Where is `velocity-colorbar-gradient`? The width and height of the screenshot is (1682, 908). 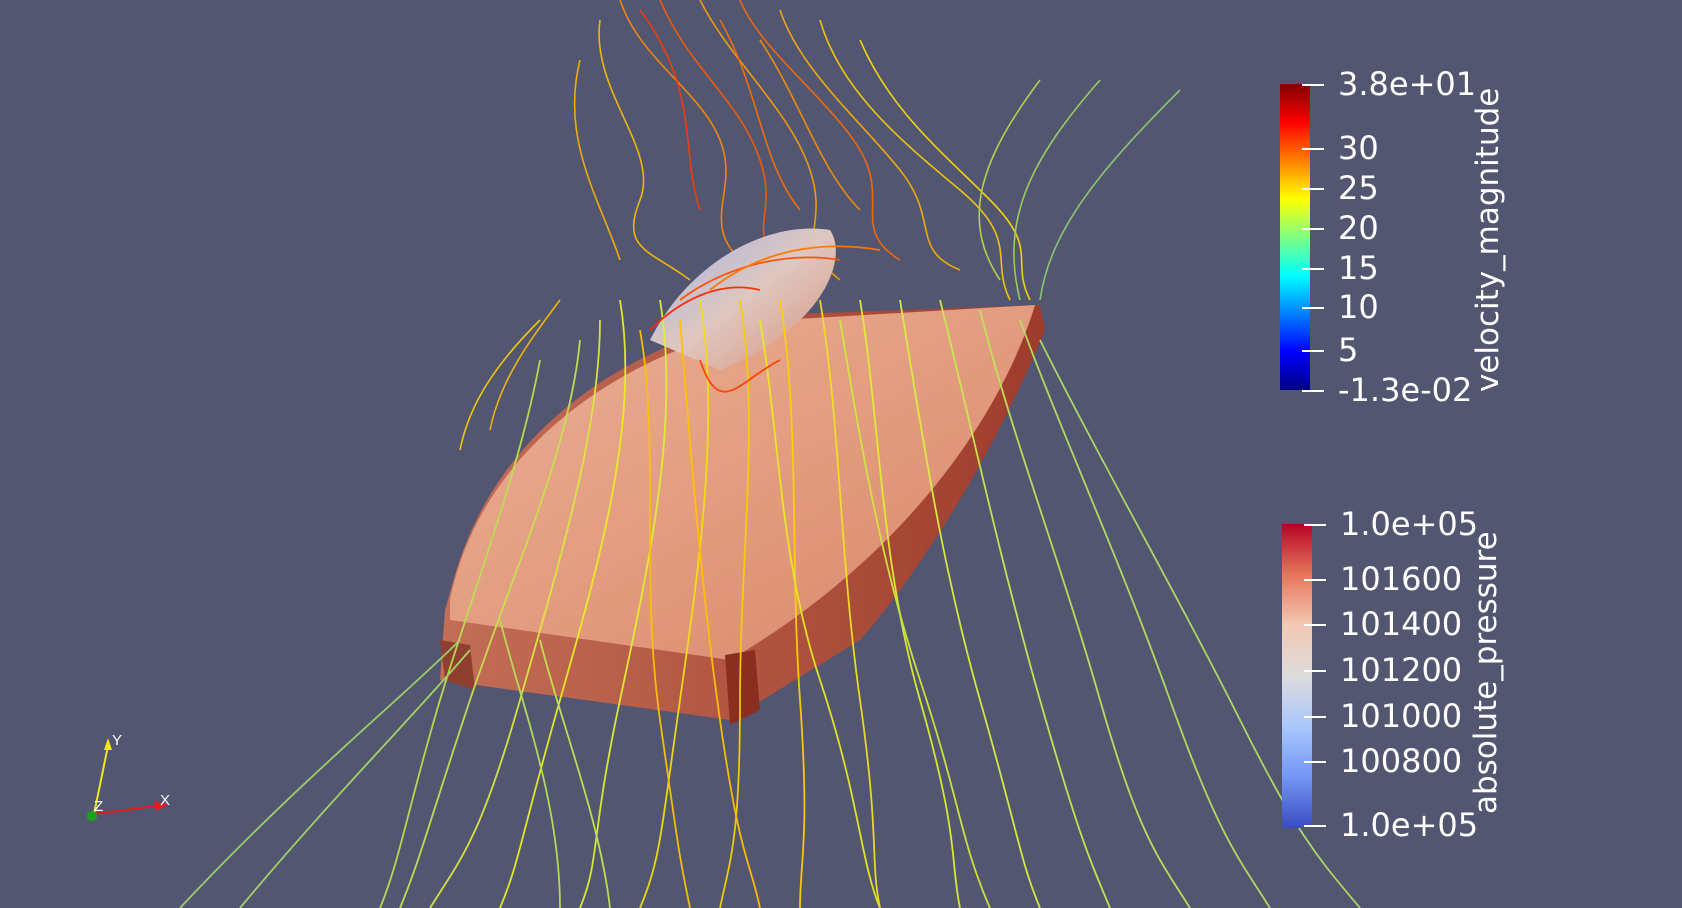
velocity-colorbar-gradient is located at coordinates (1295, 237).